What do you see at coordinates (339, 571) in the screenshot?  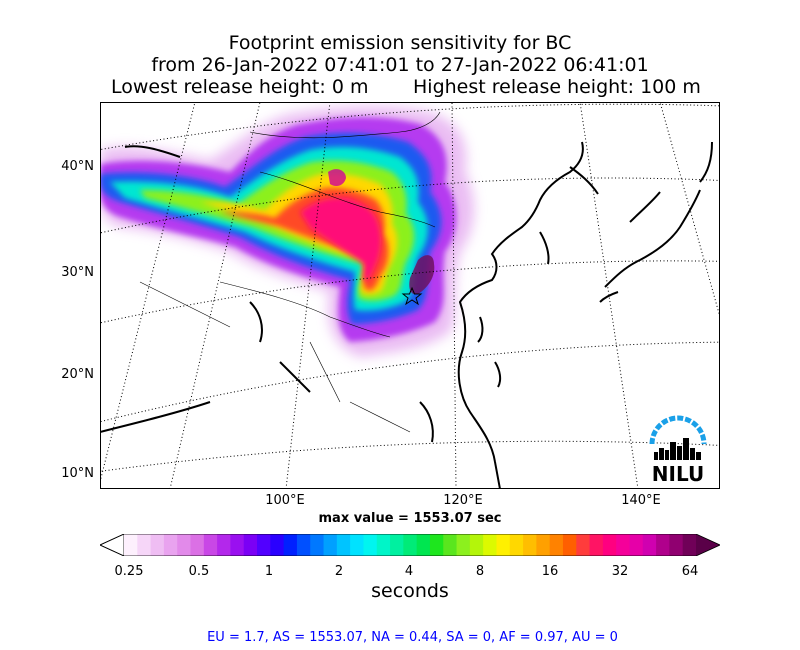 I see `colorbar-tick: 2` at bounding box center [339, 571].